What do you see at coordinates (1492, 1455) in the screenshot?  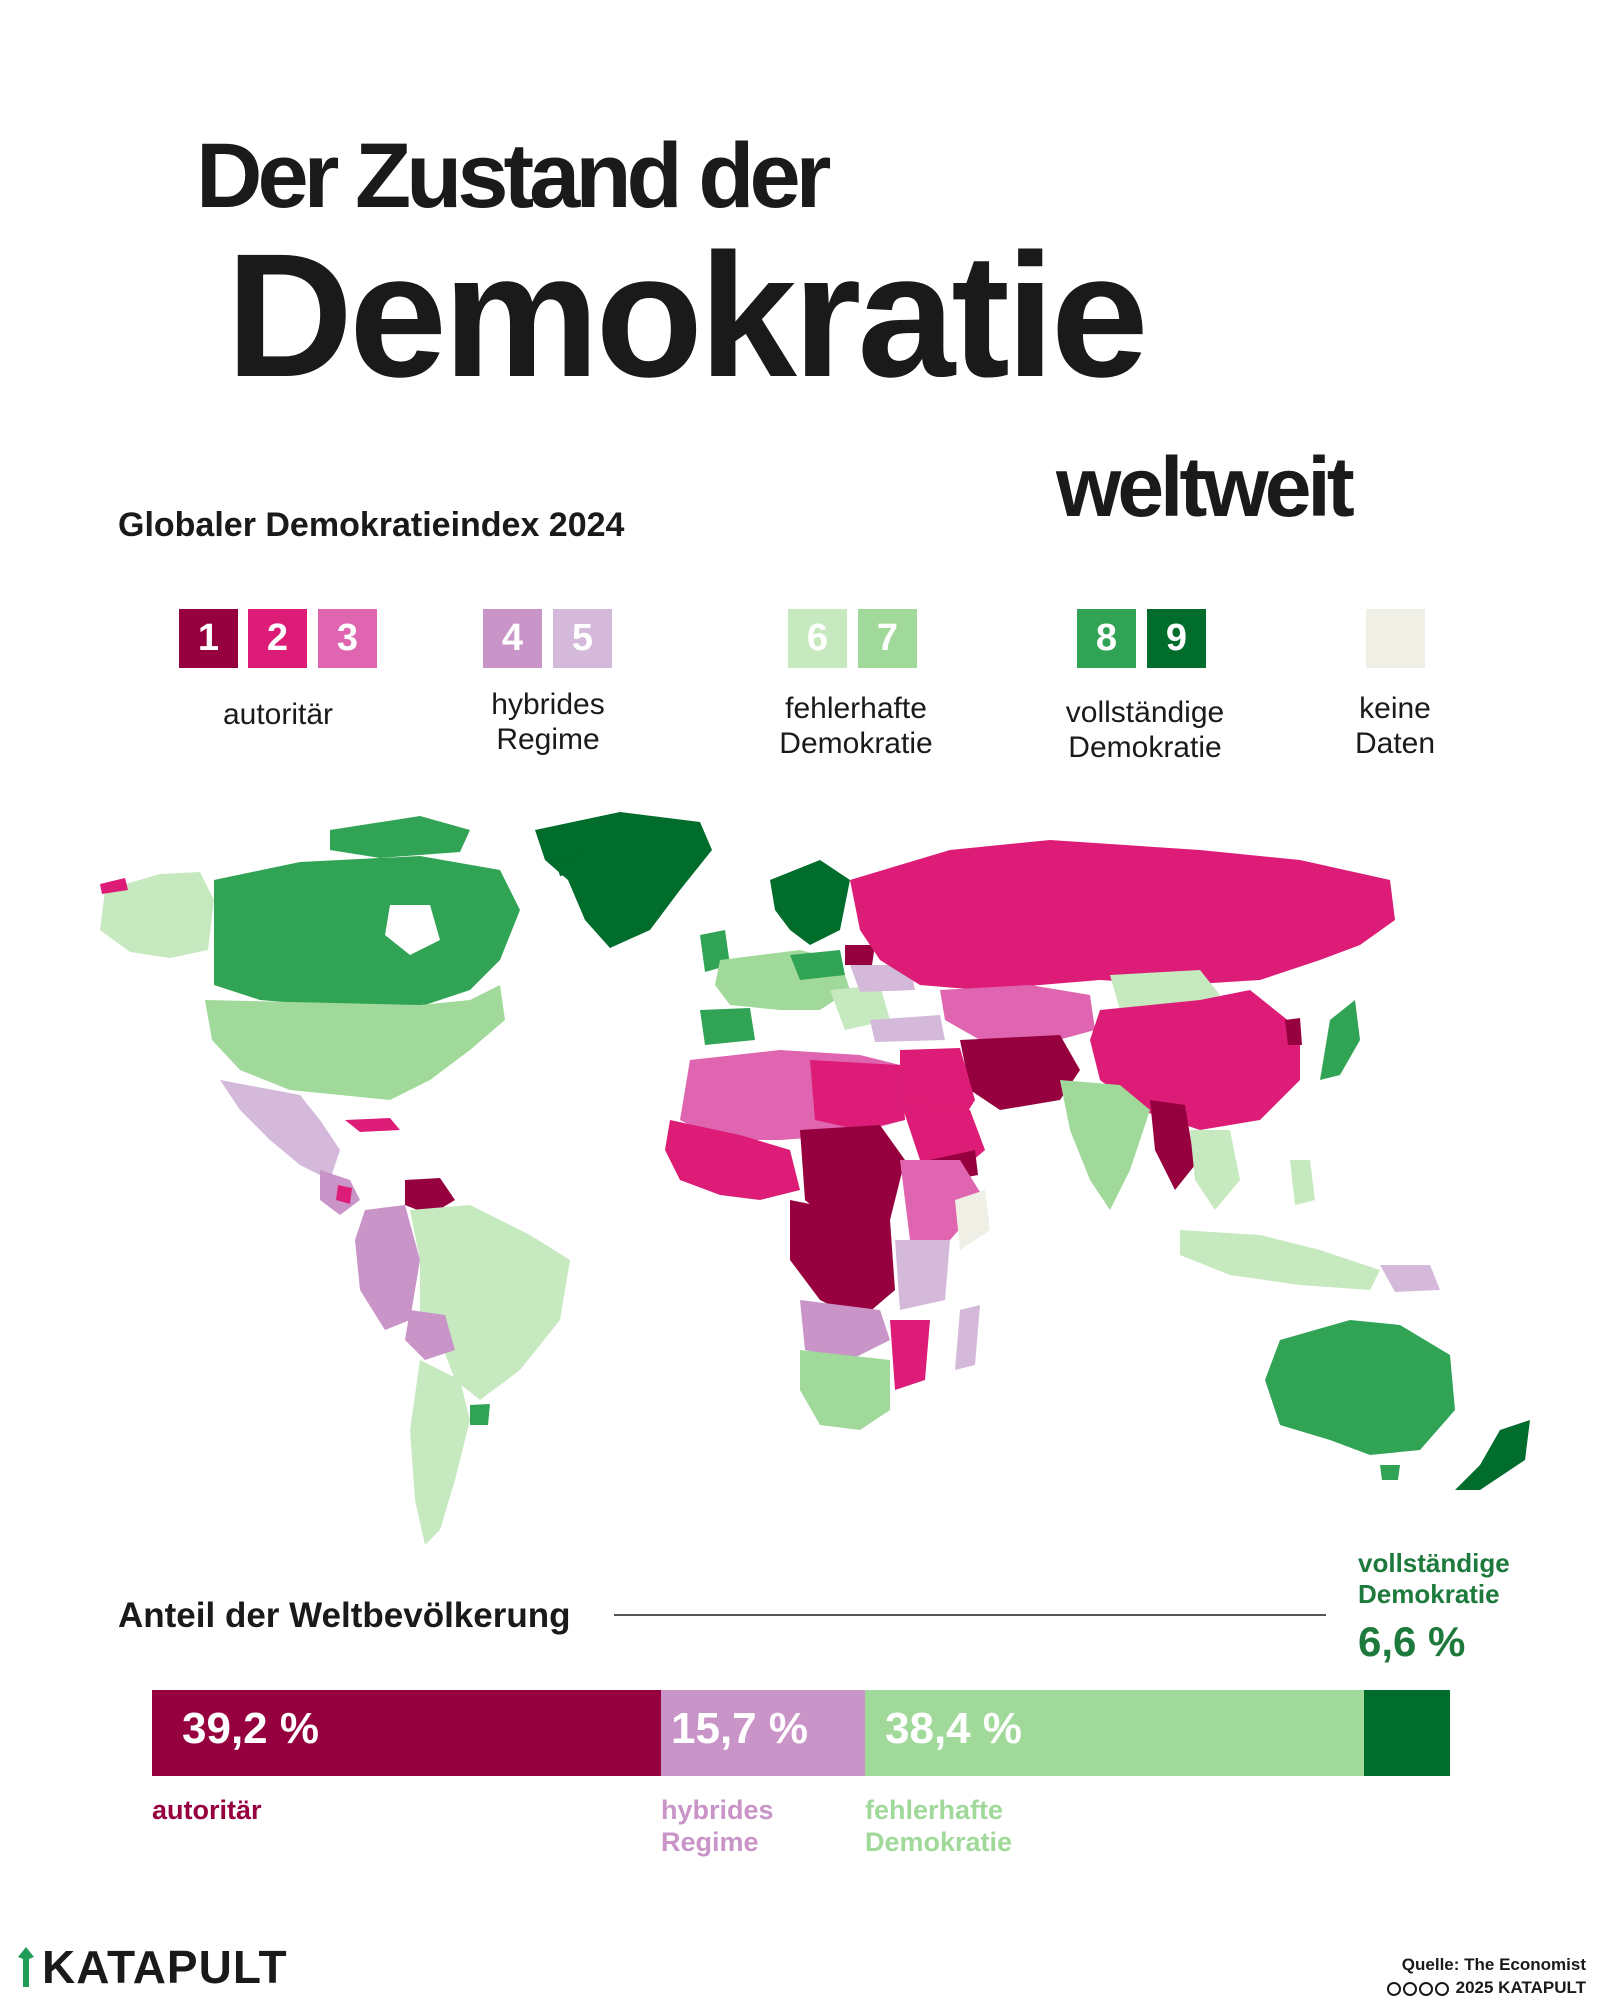 I see `new-zealand` at bounding box center [1492, 1455].